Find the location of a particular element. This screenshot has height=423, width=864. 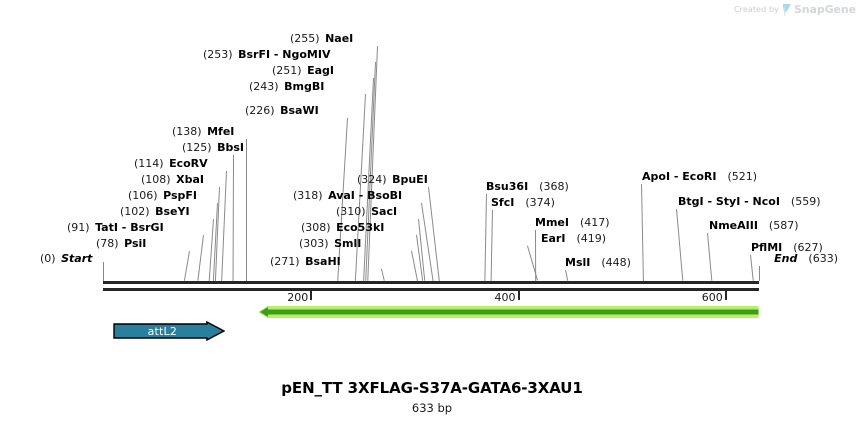

enzyme-name-smli: SmlI is located at coordinates (348, 243).